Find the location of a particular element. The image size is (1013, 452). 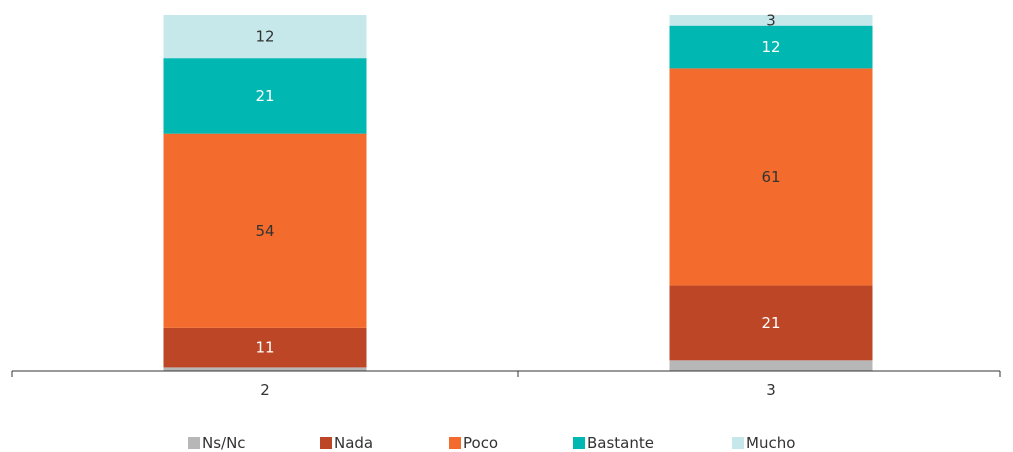

legend-label: Nada is located at coordinates (353, 443).